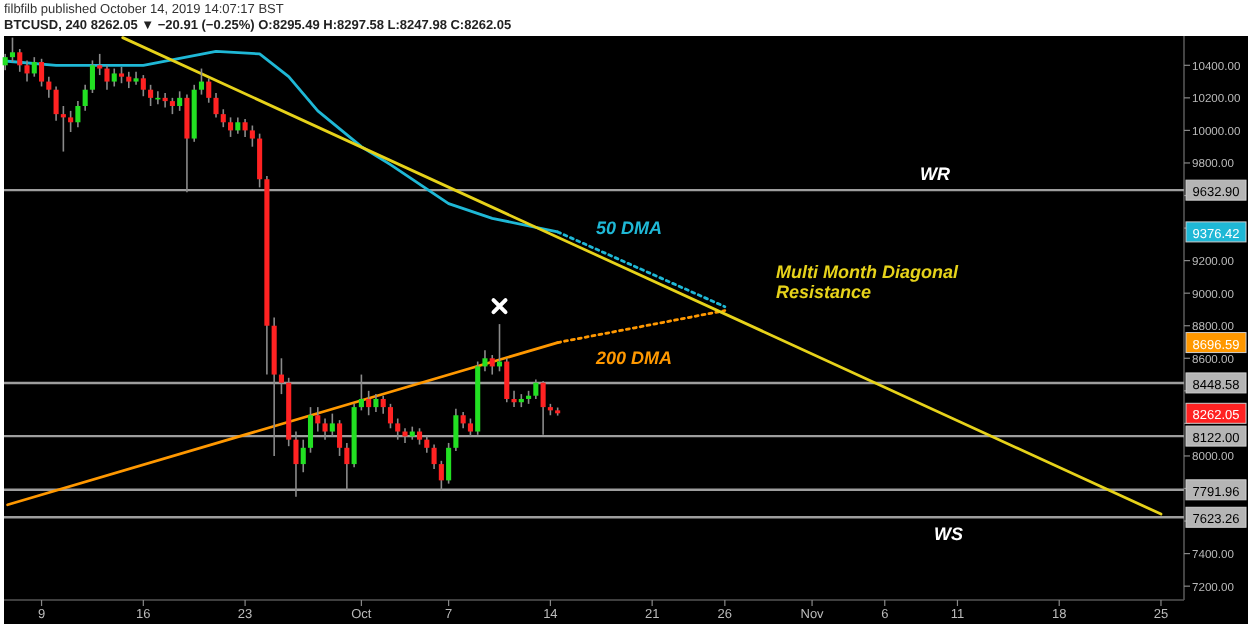 The image size is (1248, 624). Describe the element at coordinates (629, 228) in the screenshot. I see `annotation: 50 DMA` at that location.